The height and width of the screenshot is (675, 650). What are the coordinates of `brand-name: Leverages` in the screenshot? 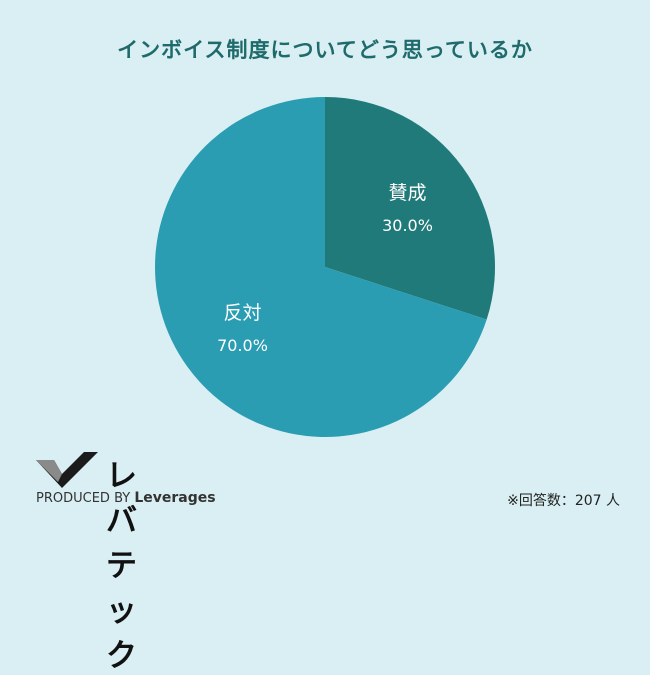 It's located at (175, 498).